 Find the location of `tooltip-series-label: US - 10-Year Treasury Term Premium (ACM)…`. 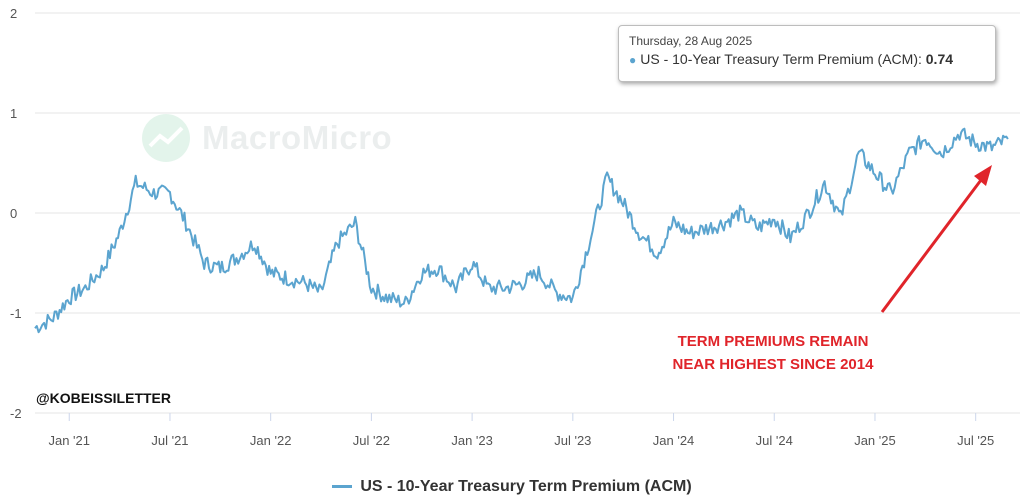

tooltip-series-label: US - 10-Year Treasury Term Premium (ACM)… is located at coordinates (781, 59).